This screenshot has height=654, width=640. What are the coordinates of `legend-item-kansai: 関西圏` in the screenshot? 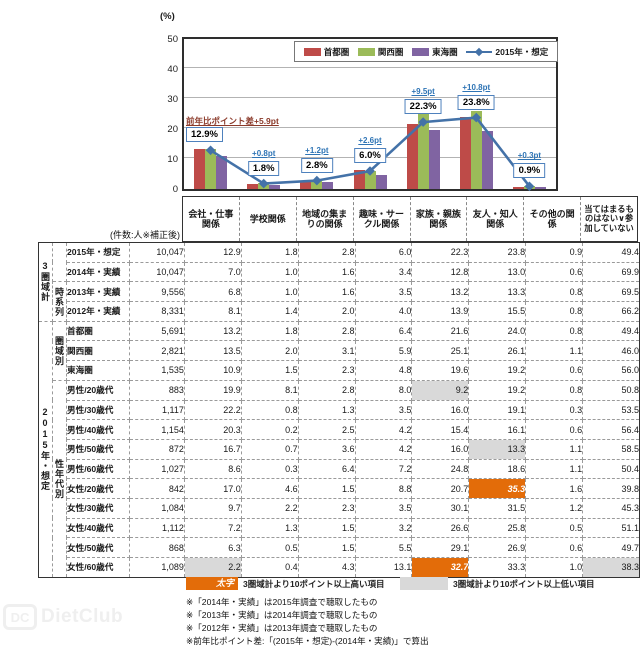 It's located at (380, 52).